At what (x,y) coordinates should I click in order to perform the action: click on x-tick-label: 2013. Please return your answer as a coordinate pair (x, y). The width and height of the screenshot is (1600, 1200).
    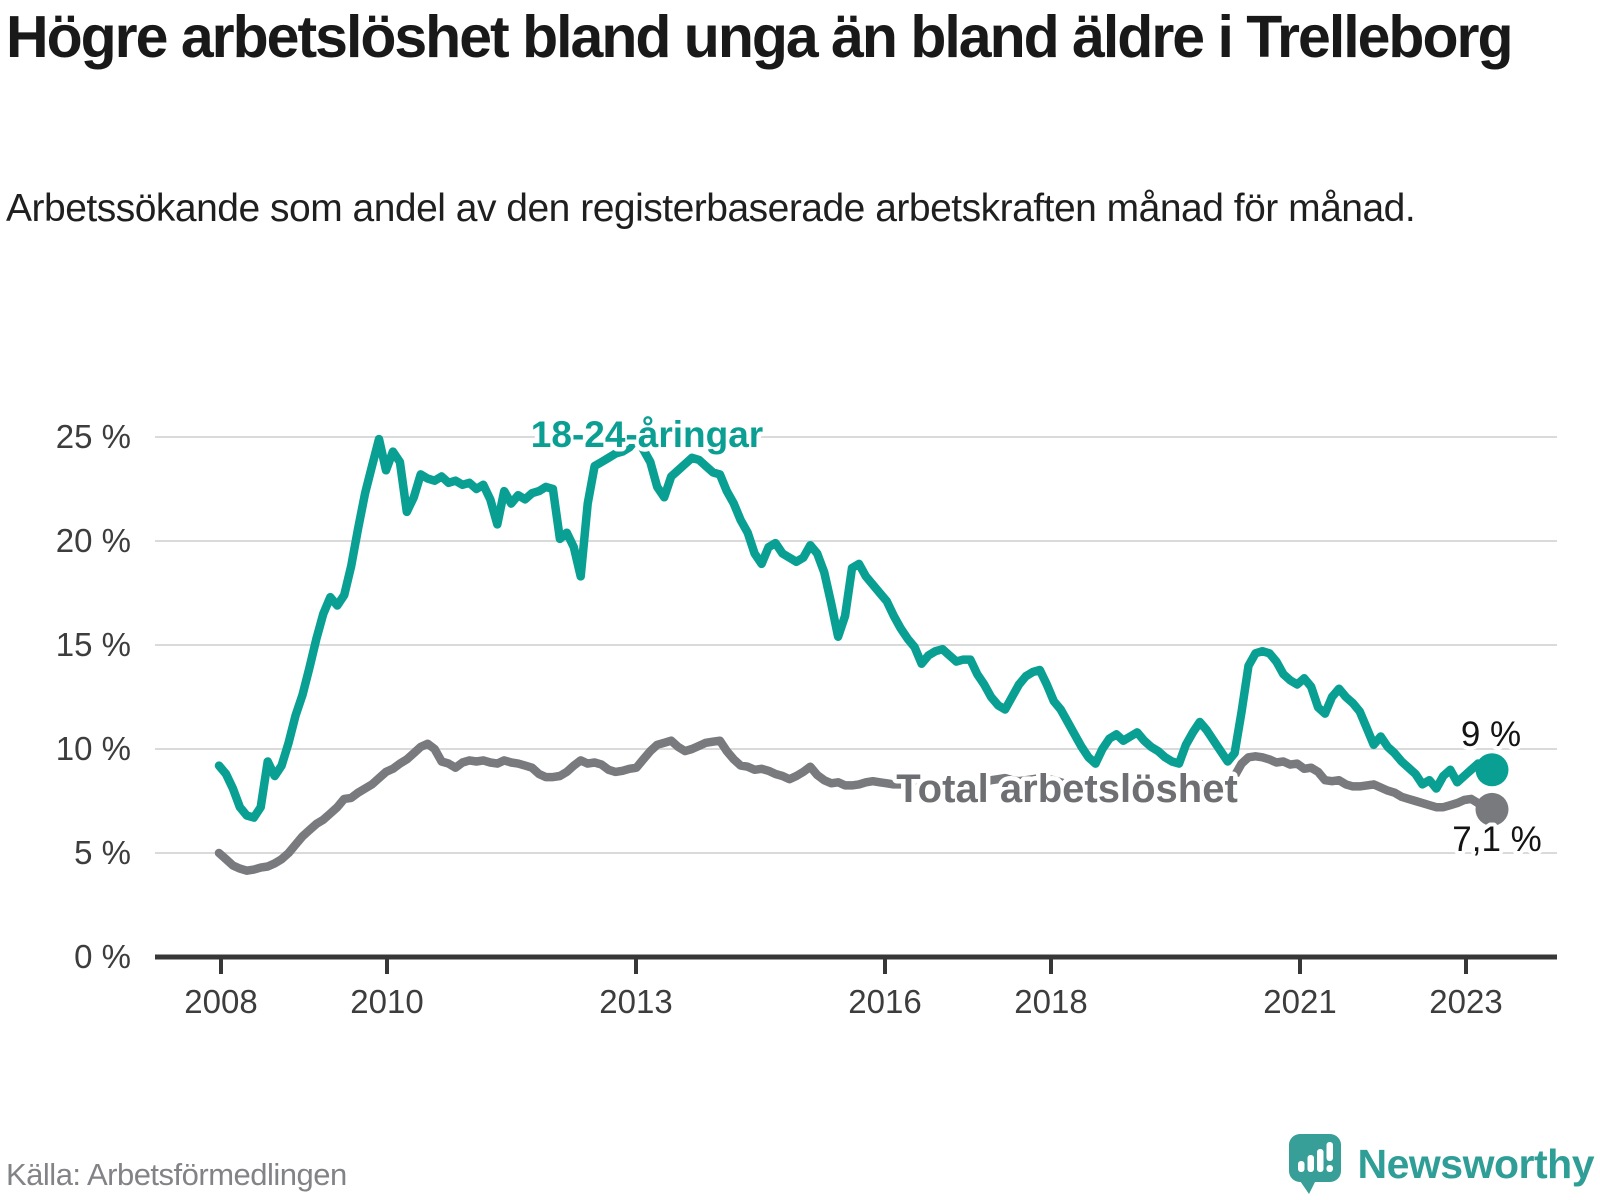
    Looking at the image, I should click on (635, 1001).